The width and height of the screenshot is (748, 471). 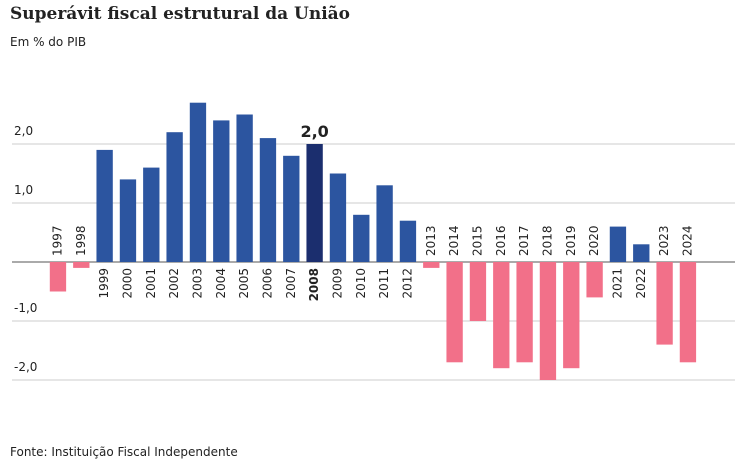 I want to click on x-tick-label: 2009, so click(x=337, y=283).